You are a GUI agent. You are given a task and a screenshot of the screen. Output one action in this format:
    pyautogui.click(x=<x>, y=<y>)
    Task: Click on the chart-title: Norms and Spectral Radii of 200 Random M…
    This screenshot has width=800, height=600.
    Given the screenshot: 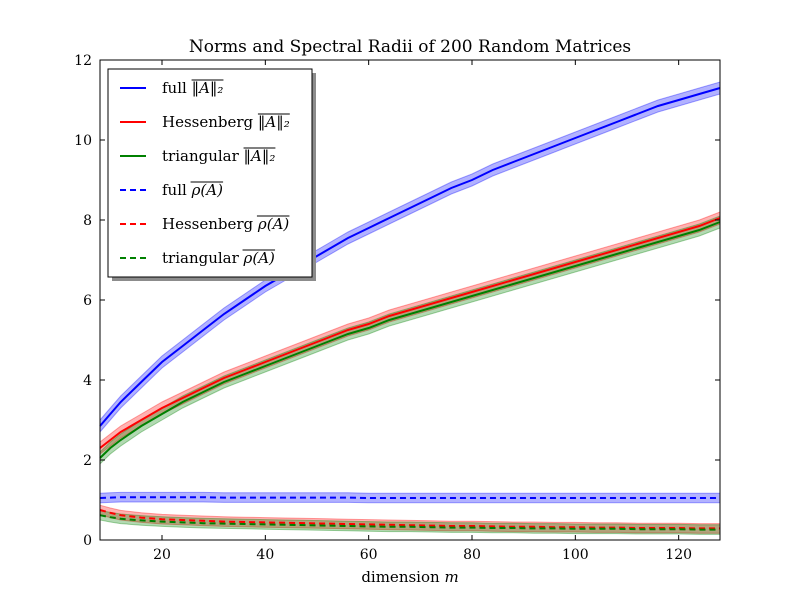 What is the action you would take?
    pyautogui.click(x=410, y=47)
    